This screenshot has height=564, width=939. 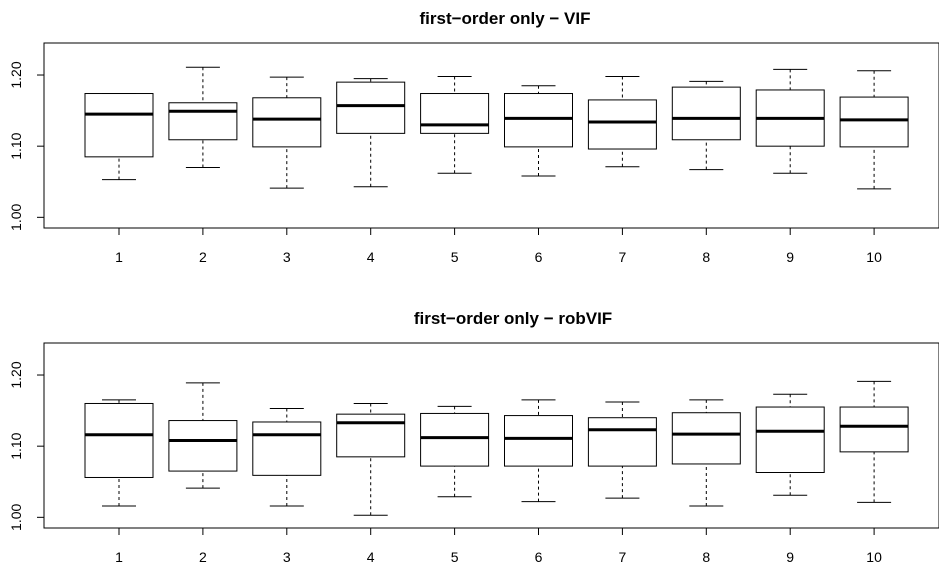 I want to click on y-axis-robvif: 1.00 1.10 1.20, so click(x=26, y=446).